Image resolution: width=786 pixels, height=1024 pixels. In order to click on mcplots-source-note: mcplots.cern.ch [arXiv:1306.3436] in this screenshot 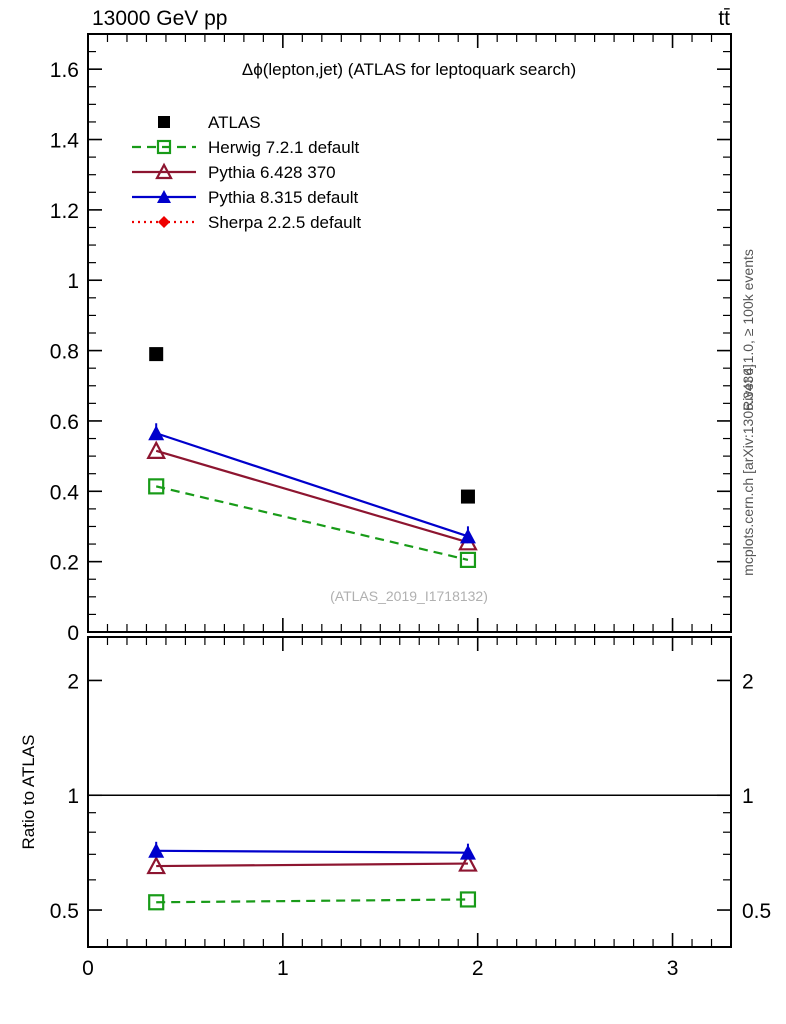, I will do `click(748, 470)`.